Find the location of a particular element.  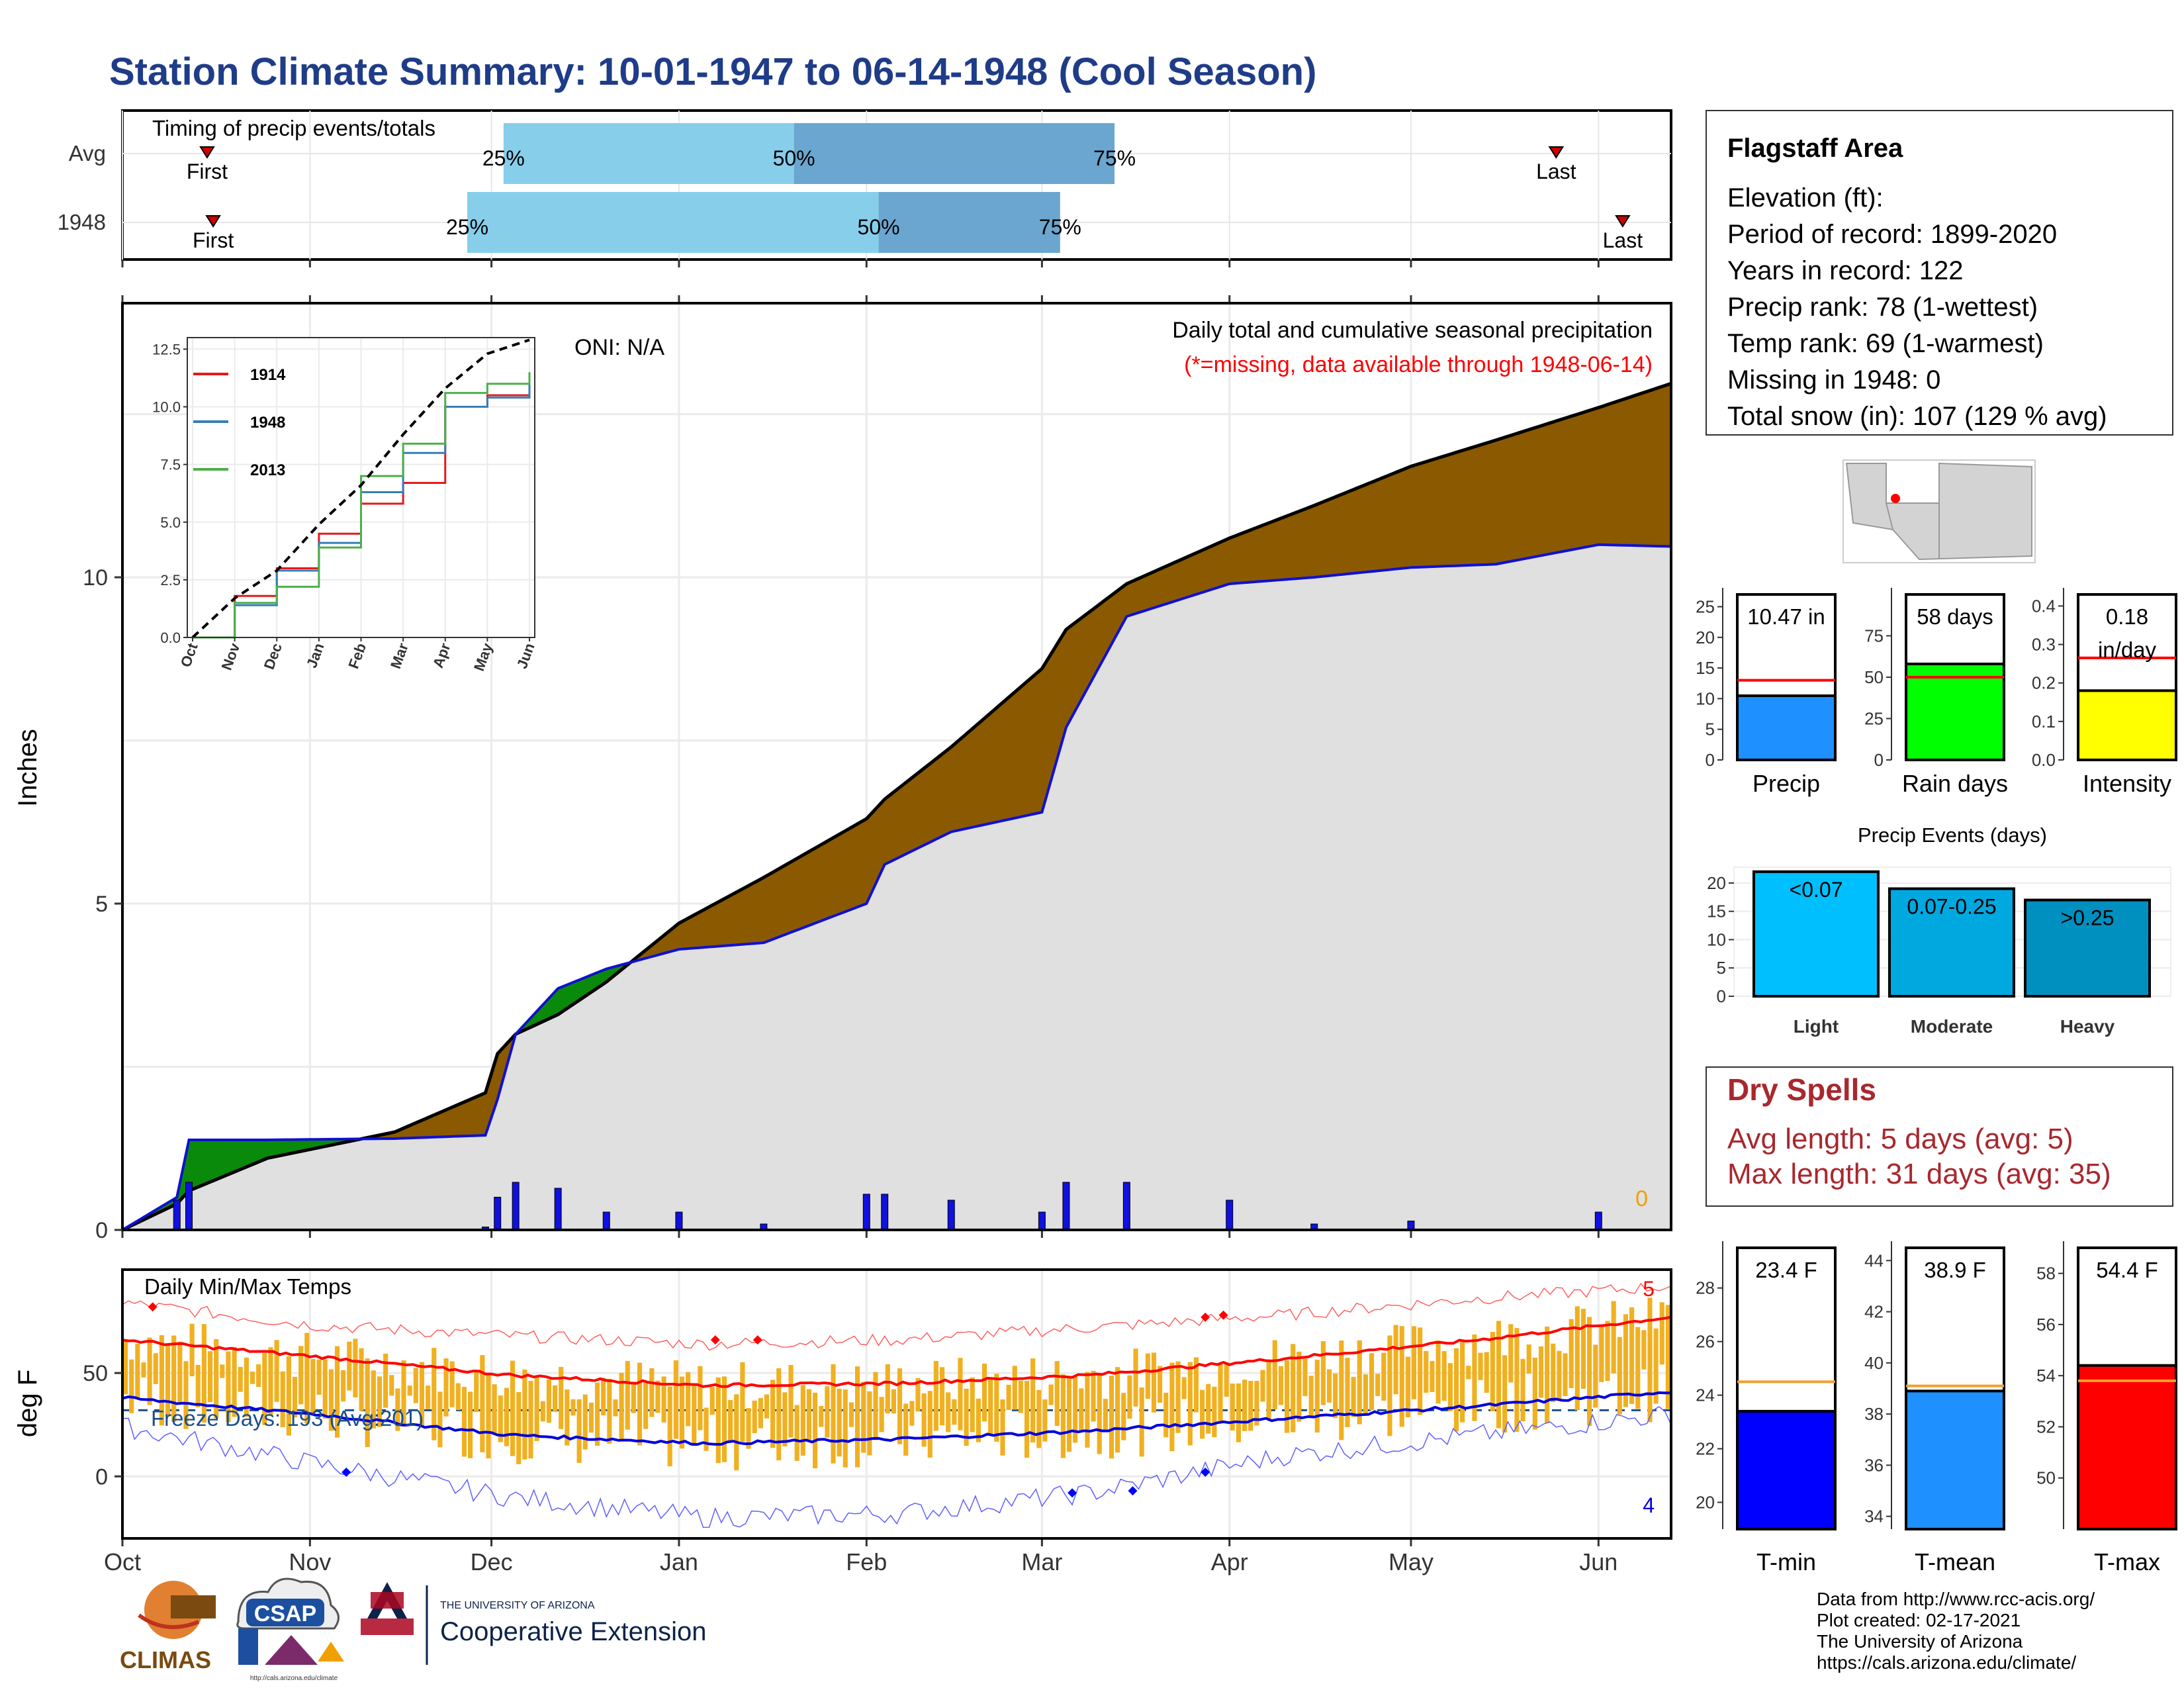

temp-summary-tick: 40 is located at coordinates (1874, 1363).